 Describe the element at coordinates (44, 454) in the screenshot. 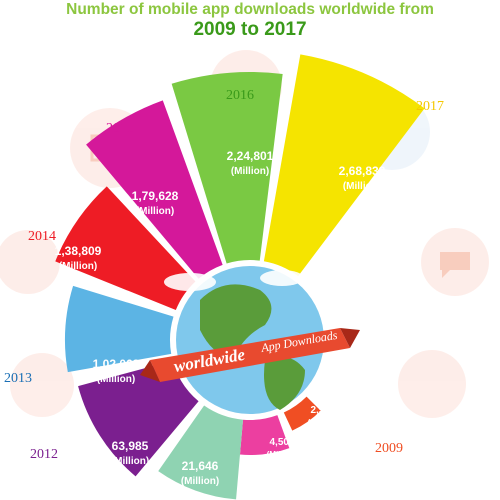

I see `year-label-2012: 2012` at that location.